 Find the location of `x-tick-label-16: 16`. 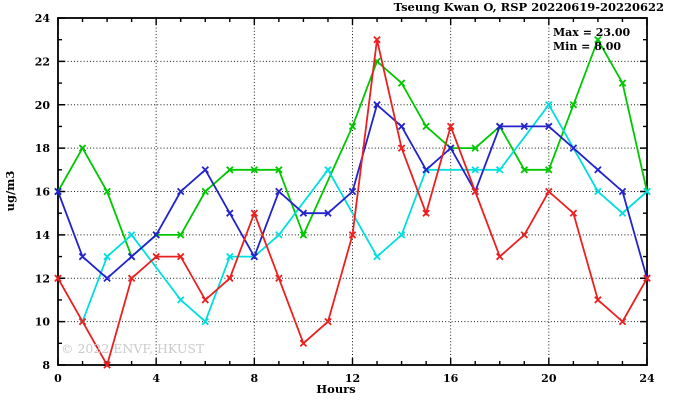

x-tick-label-16: 16 is located at coordinates (451, 378).